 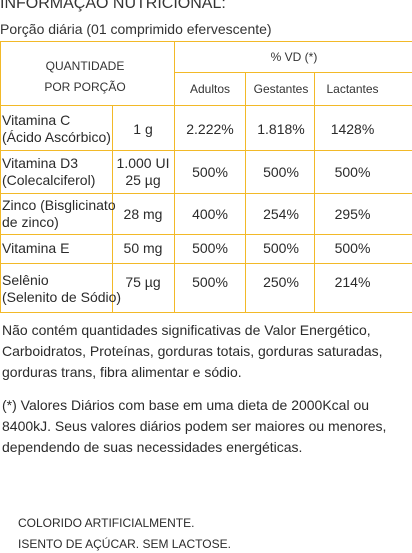 What do you see at coordinates (281, 129) in the screenshot?
I see `vd-gestantes: 1.818%` at bounding box center [281, 129].